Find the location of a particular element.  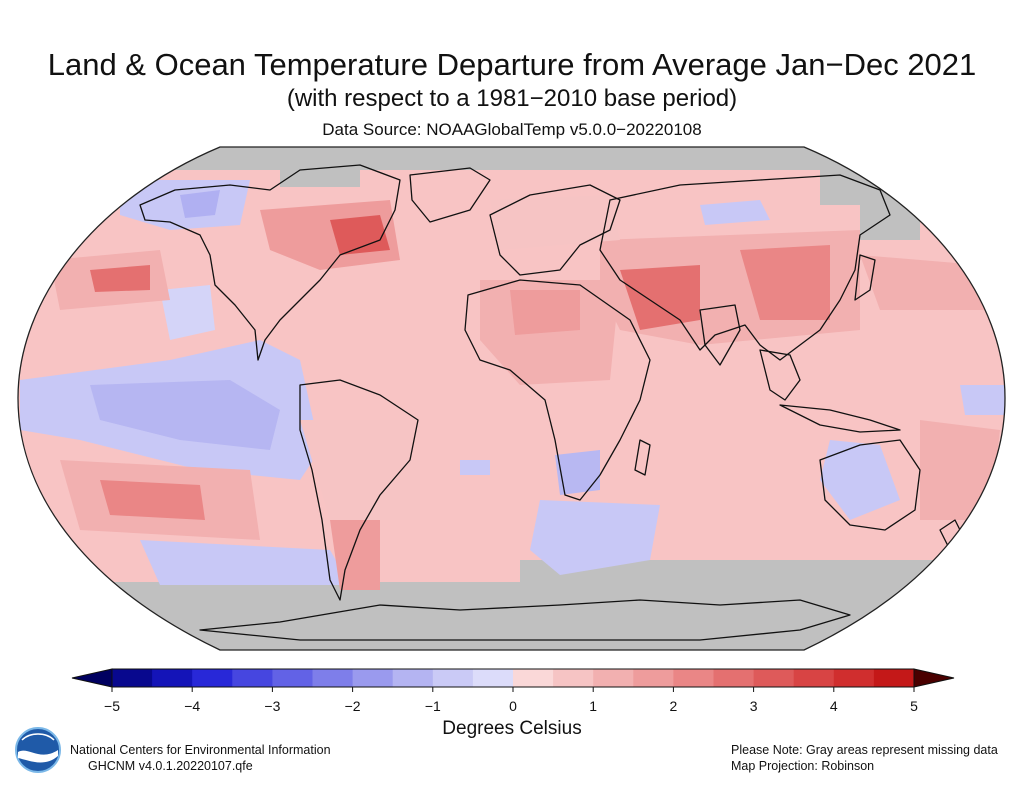

antarctica-outline is located at coordinates (525, 620).